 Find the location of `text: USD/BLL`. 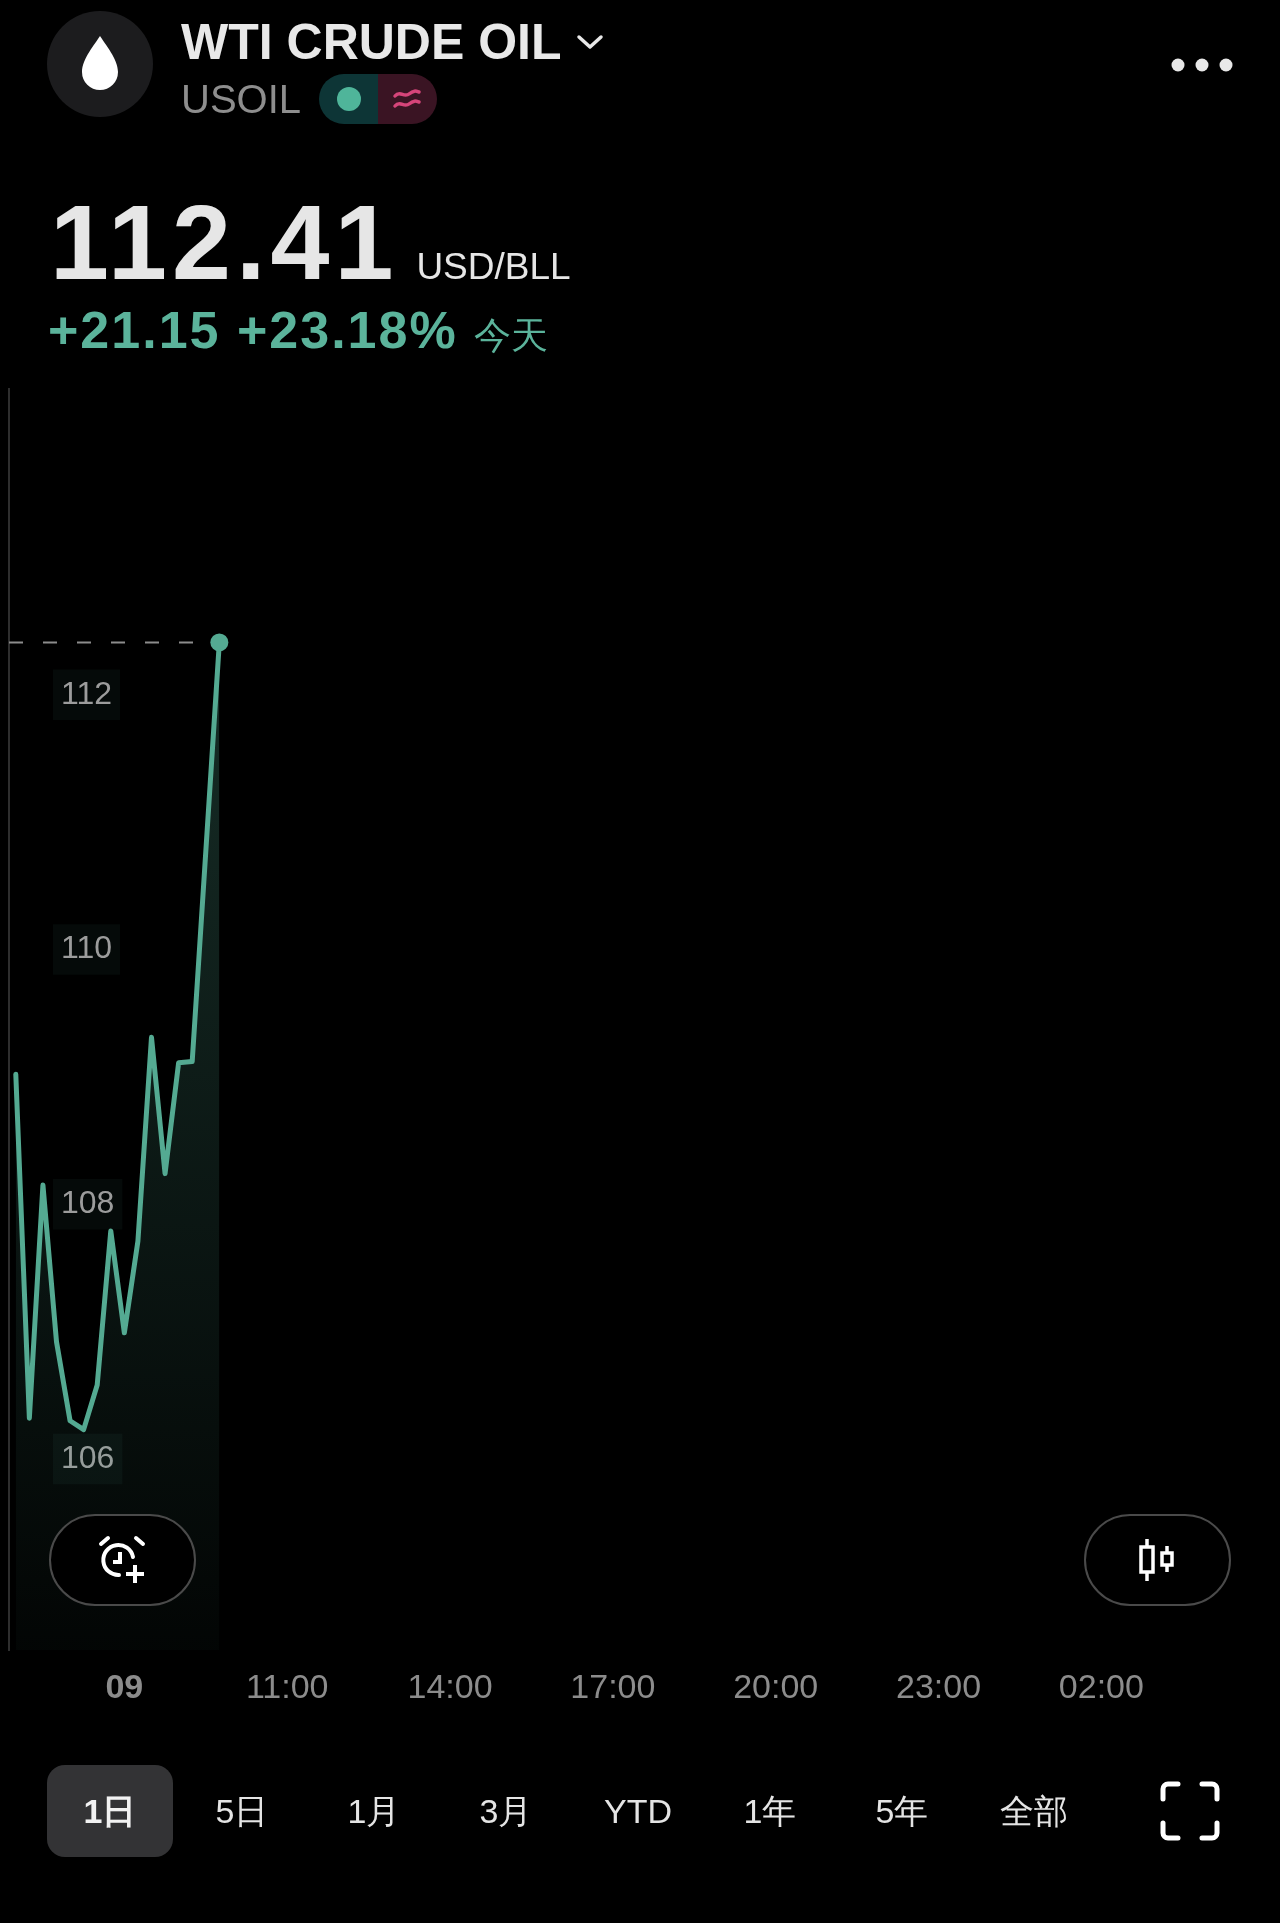

text: USD/BLL is located at coordinates (493, 267).